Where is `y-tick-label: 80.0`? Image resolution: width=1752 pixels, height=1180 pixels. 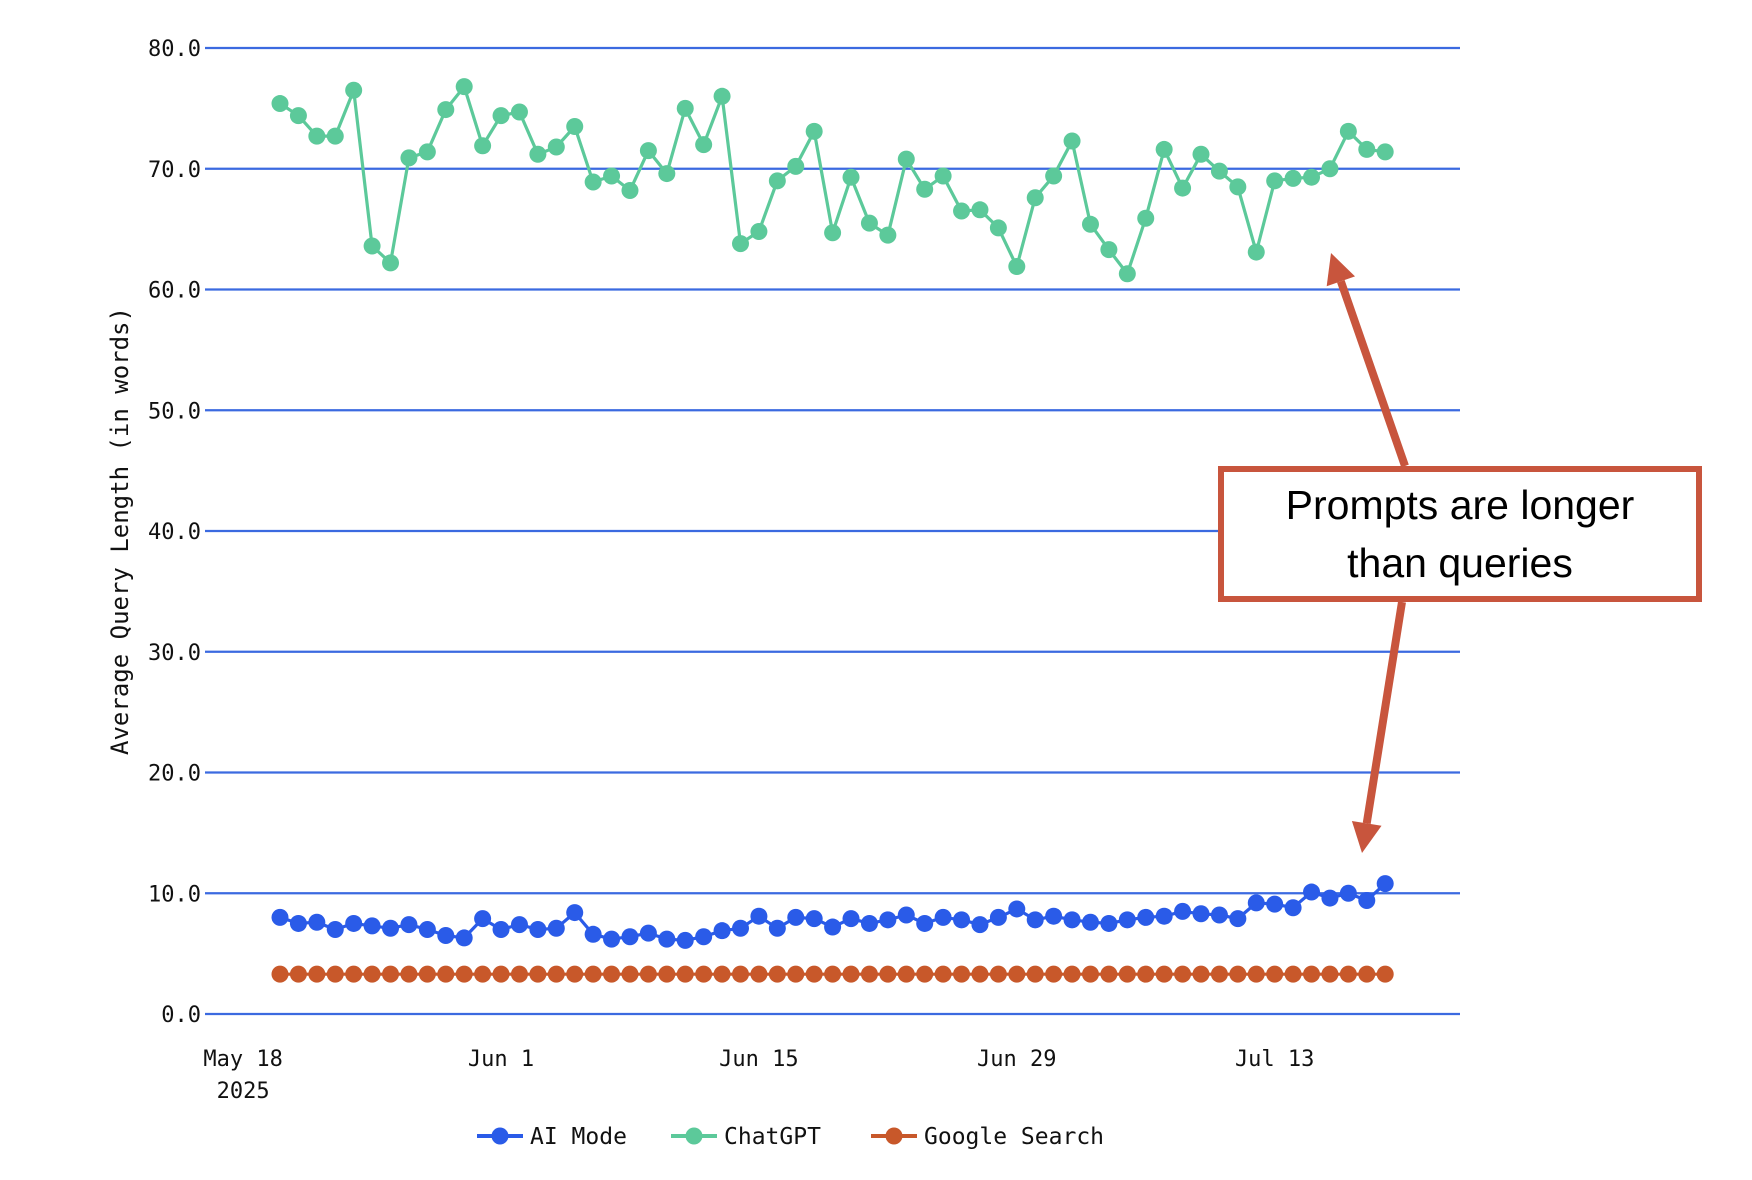
y-tick-label: 80.0 is located at coordinates (174, 49).